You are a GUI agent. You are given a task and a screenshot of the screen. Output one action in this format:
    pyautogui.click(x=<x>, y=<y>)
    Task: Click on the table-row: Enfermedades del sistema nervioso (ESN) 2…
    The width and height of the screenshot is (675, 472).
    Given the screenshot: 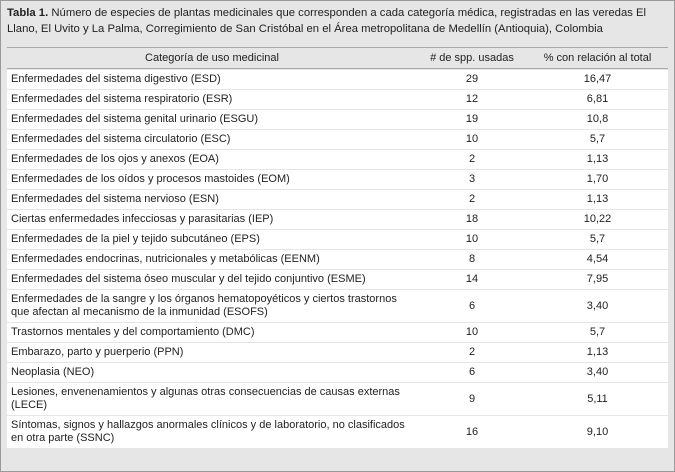 What is the action you would take?
    pyautogui.click(x=337, y=199)
    